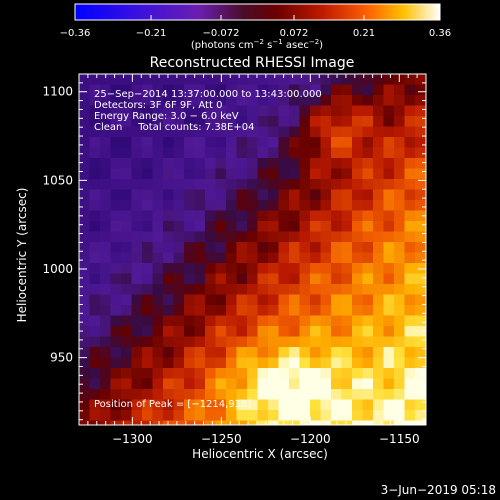 Image resolution: width=500 pixels, height=500 pixels. I want to click on y-tick-label: 1000, so click(57, 269).